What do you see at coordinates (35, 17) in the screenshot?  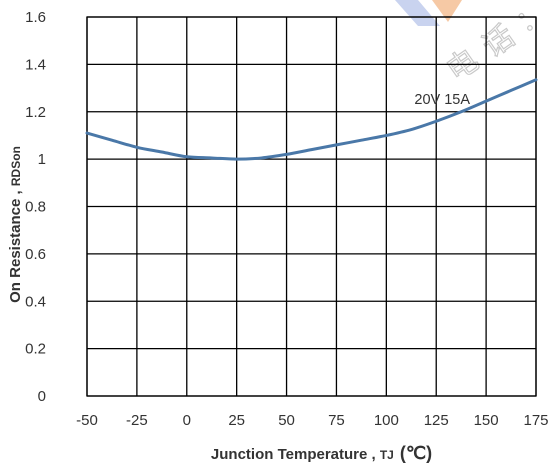 I see `y-tick-label: 1.6` at bounding box center [35, 17].